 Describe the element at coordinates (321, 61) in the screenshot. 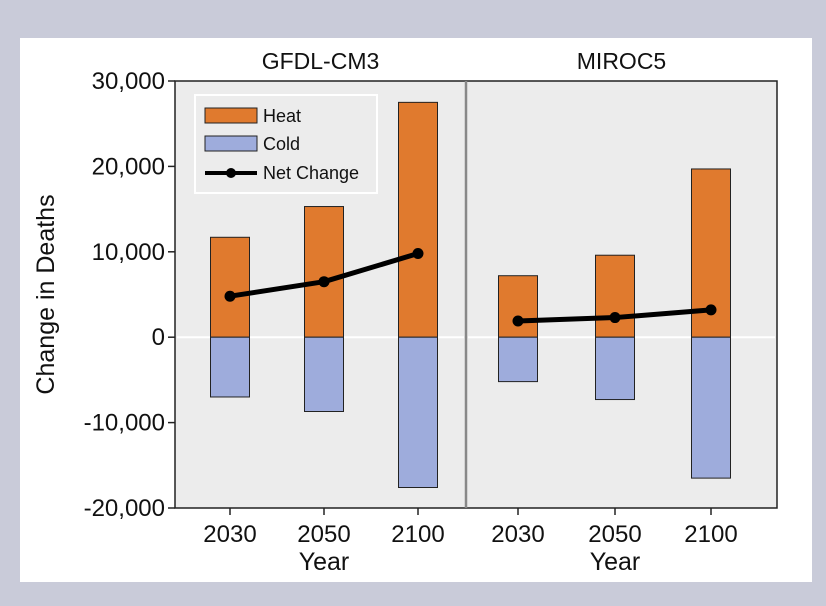

I see `panel-title: GFDL-CM3` at that location.